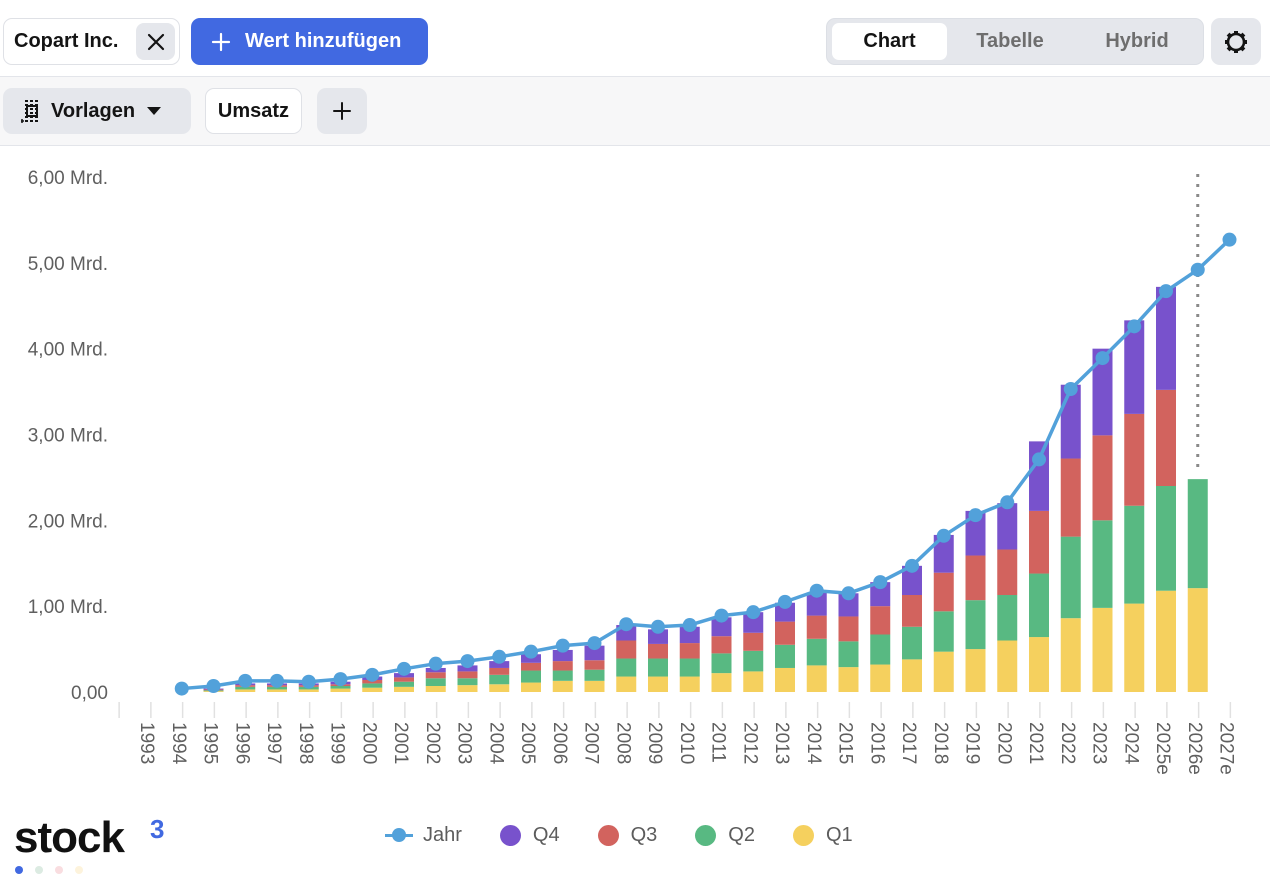  I want to click on instrument-chip: Copart Inc., so click(91, 41).